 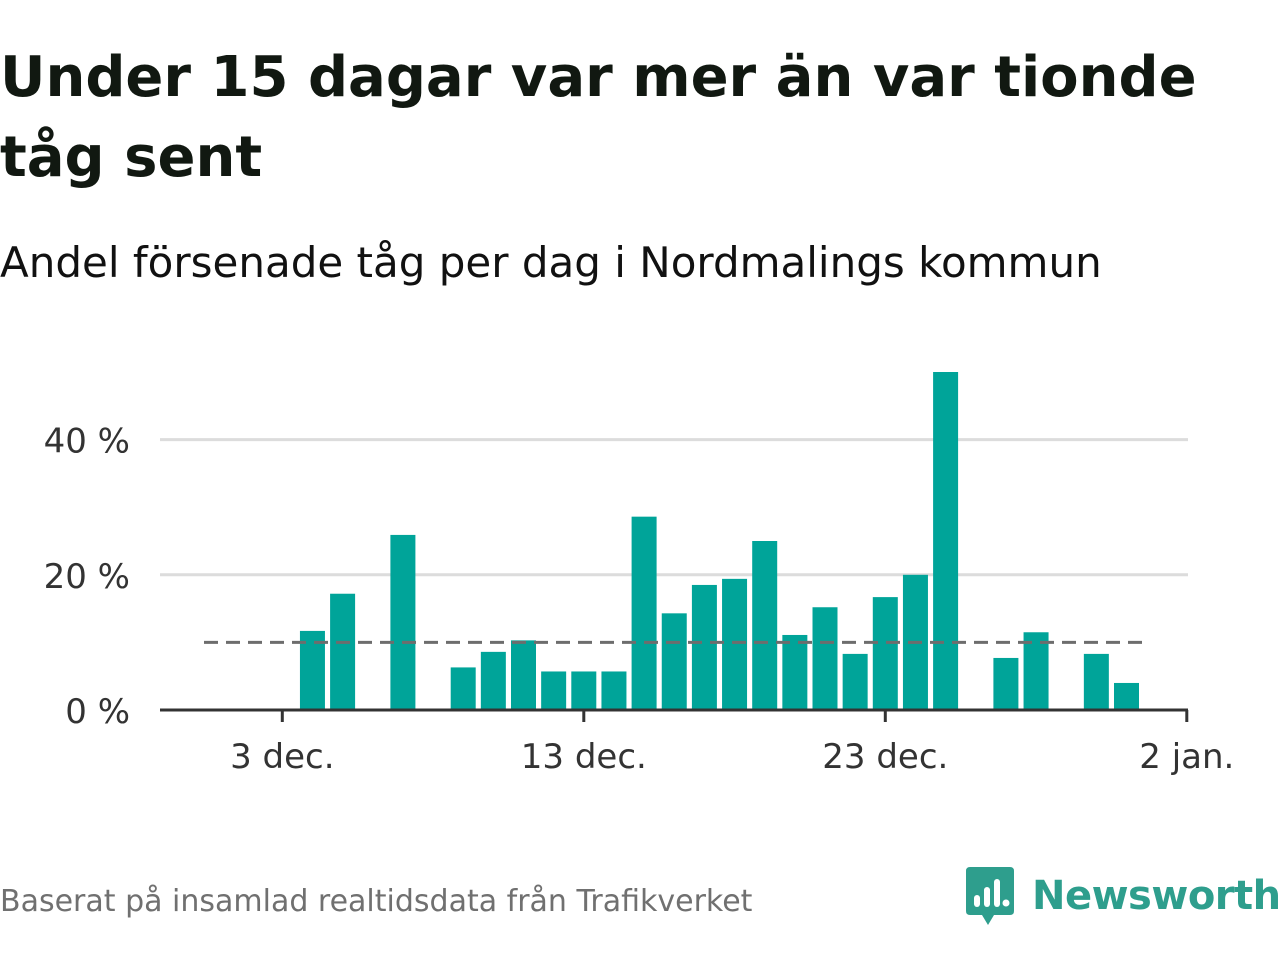 I want to click on bar-23-dec, so click(x=885, y=653).